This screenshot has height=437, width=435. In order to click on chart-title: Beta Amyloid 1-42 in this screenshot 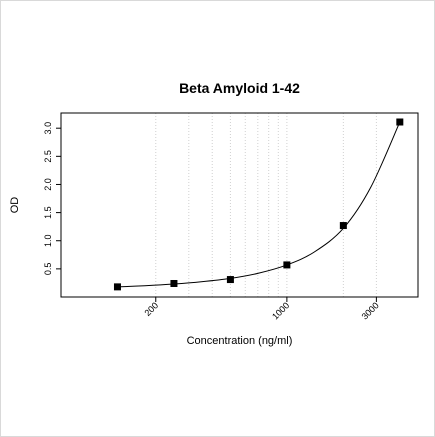, I will do `click(239, 88)`.